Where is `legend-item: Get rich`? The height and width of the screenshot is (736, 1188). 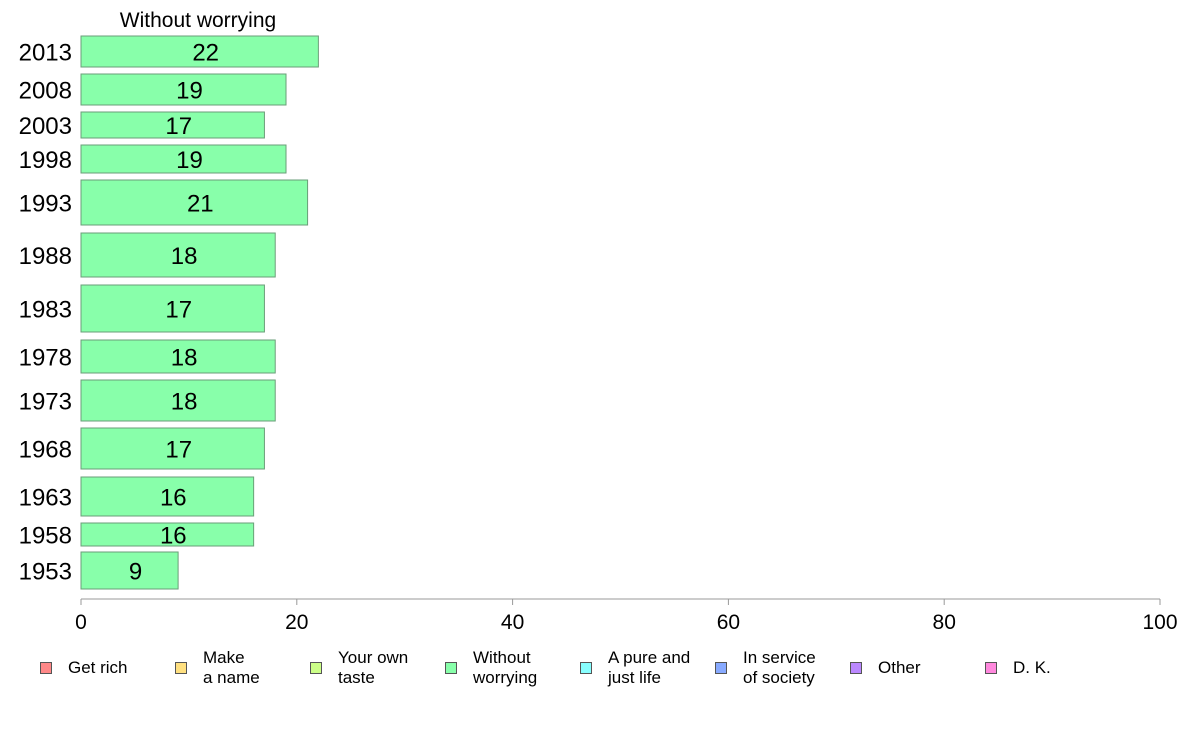 legend-item: Get rich is located at coordinates (84, 668).